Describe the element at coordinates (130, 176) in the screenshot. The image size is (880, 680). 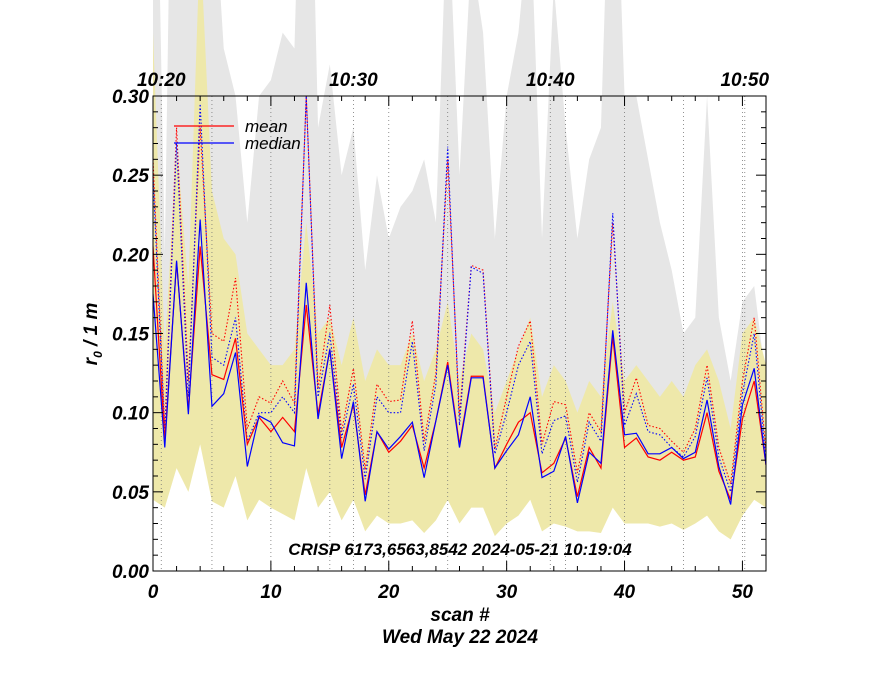
I see `y-tick-label: 0.25` at that location.